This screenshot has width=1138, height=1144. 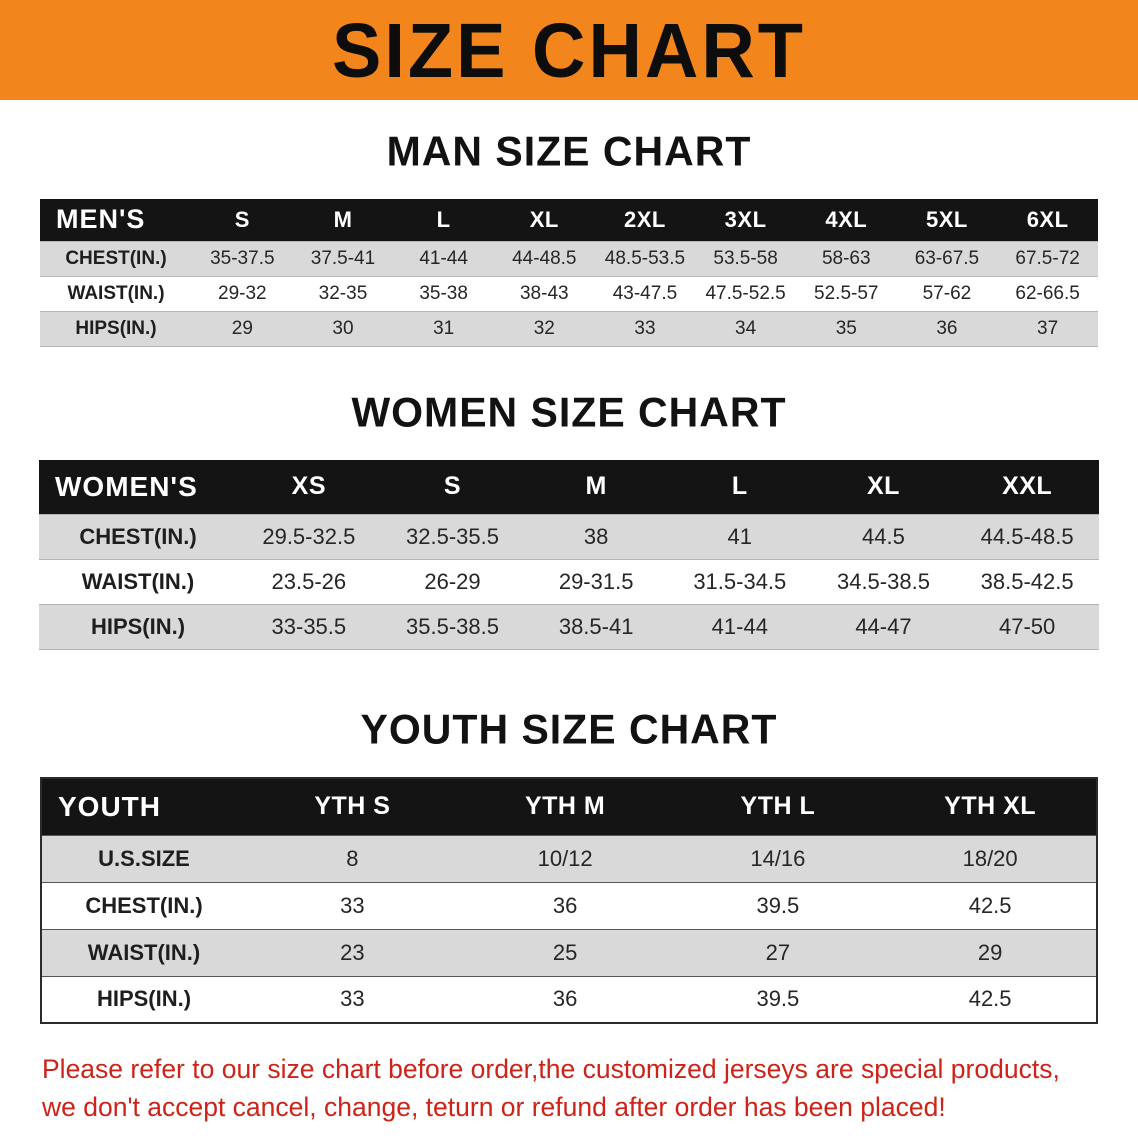 What do you see at coordinates (596, 581) in the screenshot?
I see `value-cell: 29-31.5` at bounding box center [596, 581].